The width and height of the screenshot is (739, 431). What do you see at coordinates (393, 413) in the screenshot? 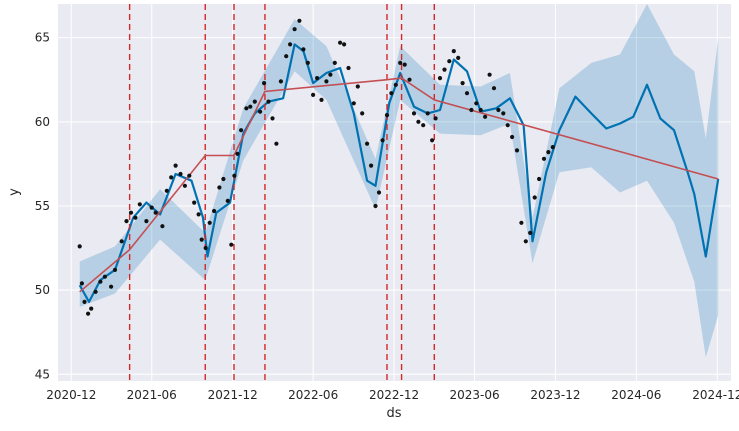
I see `x-axis-label: ds` at bounding box center [393, 413].